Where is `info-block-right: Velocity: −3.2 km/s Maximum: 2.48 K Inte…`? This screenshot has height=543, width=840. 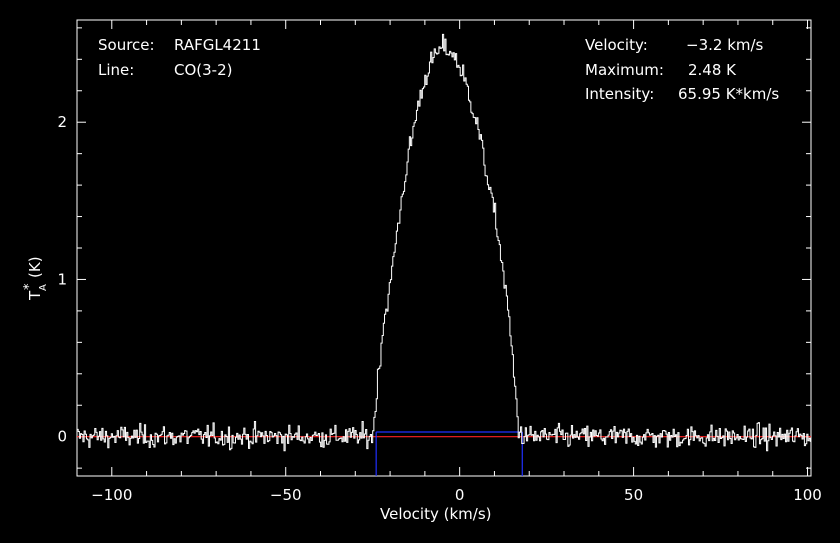 info-block-right: Velocity: −3.2 km/s Maximum: 2.48 K Inte… is located at coordinates (682, 69).